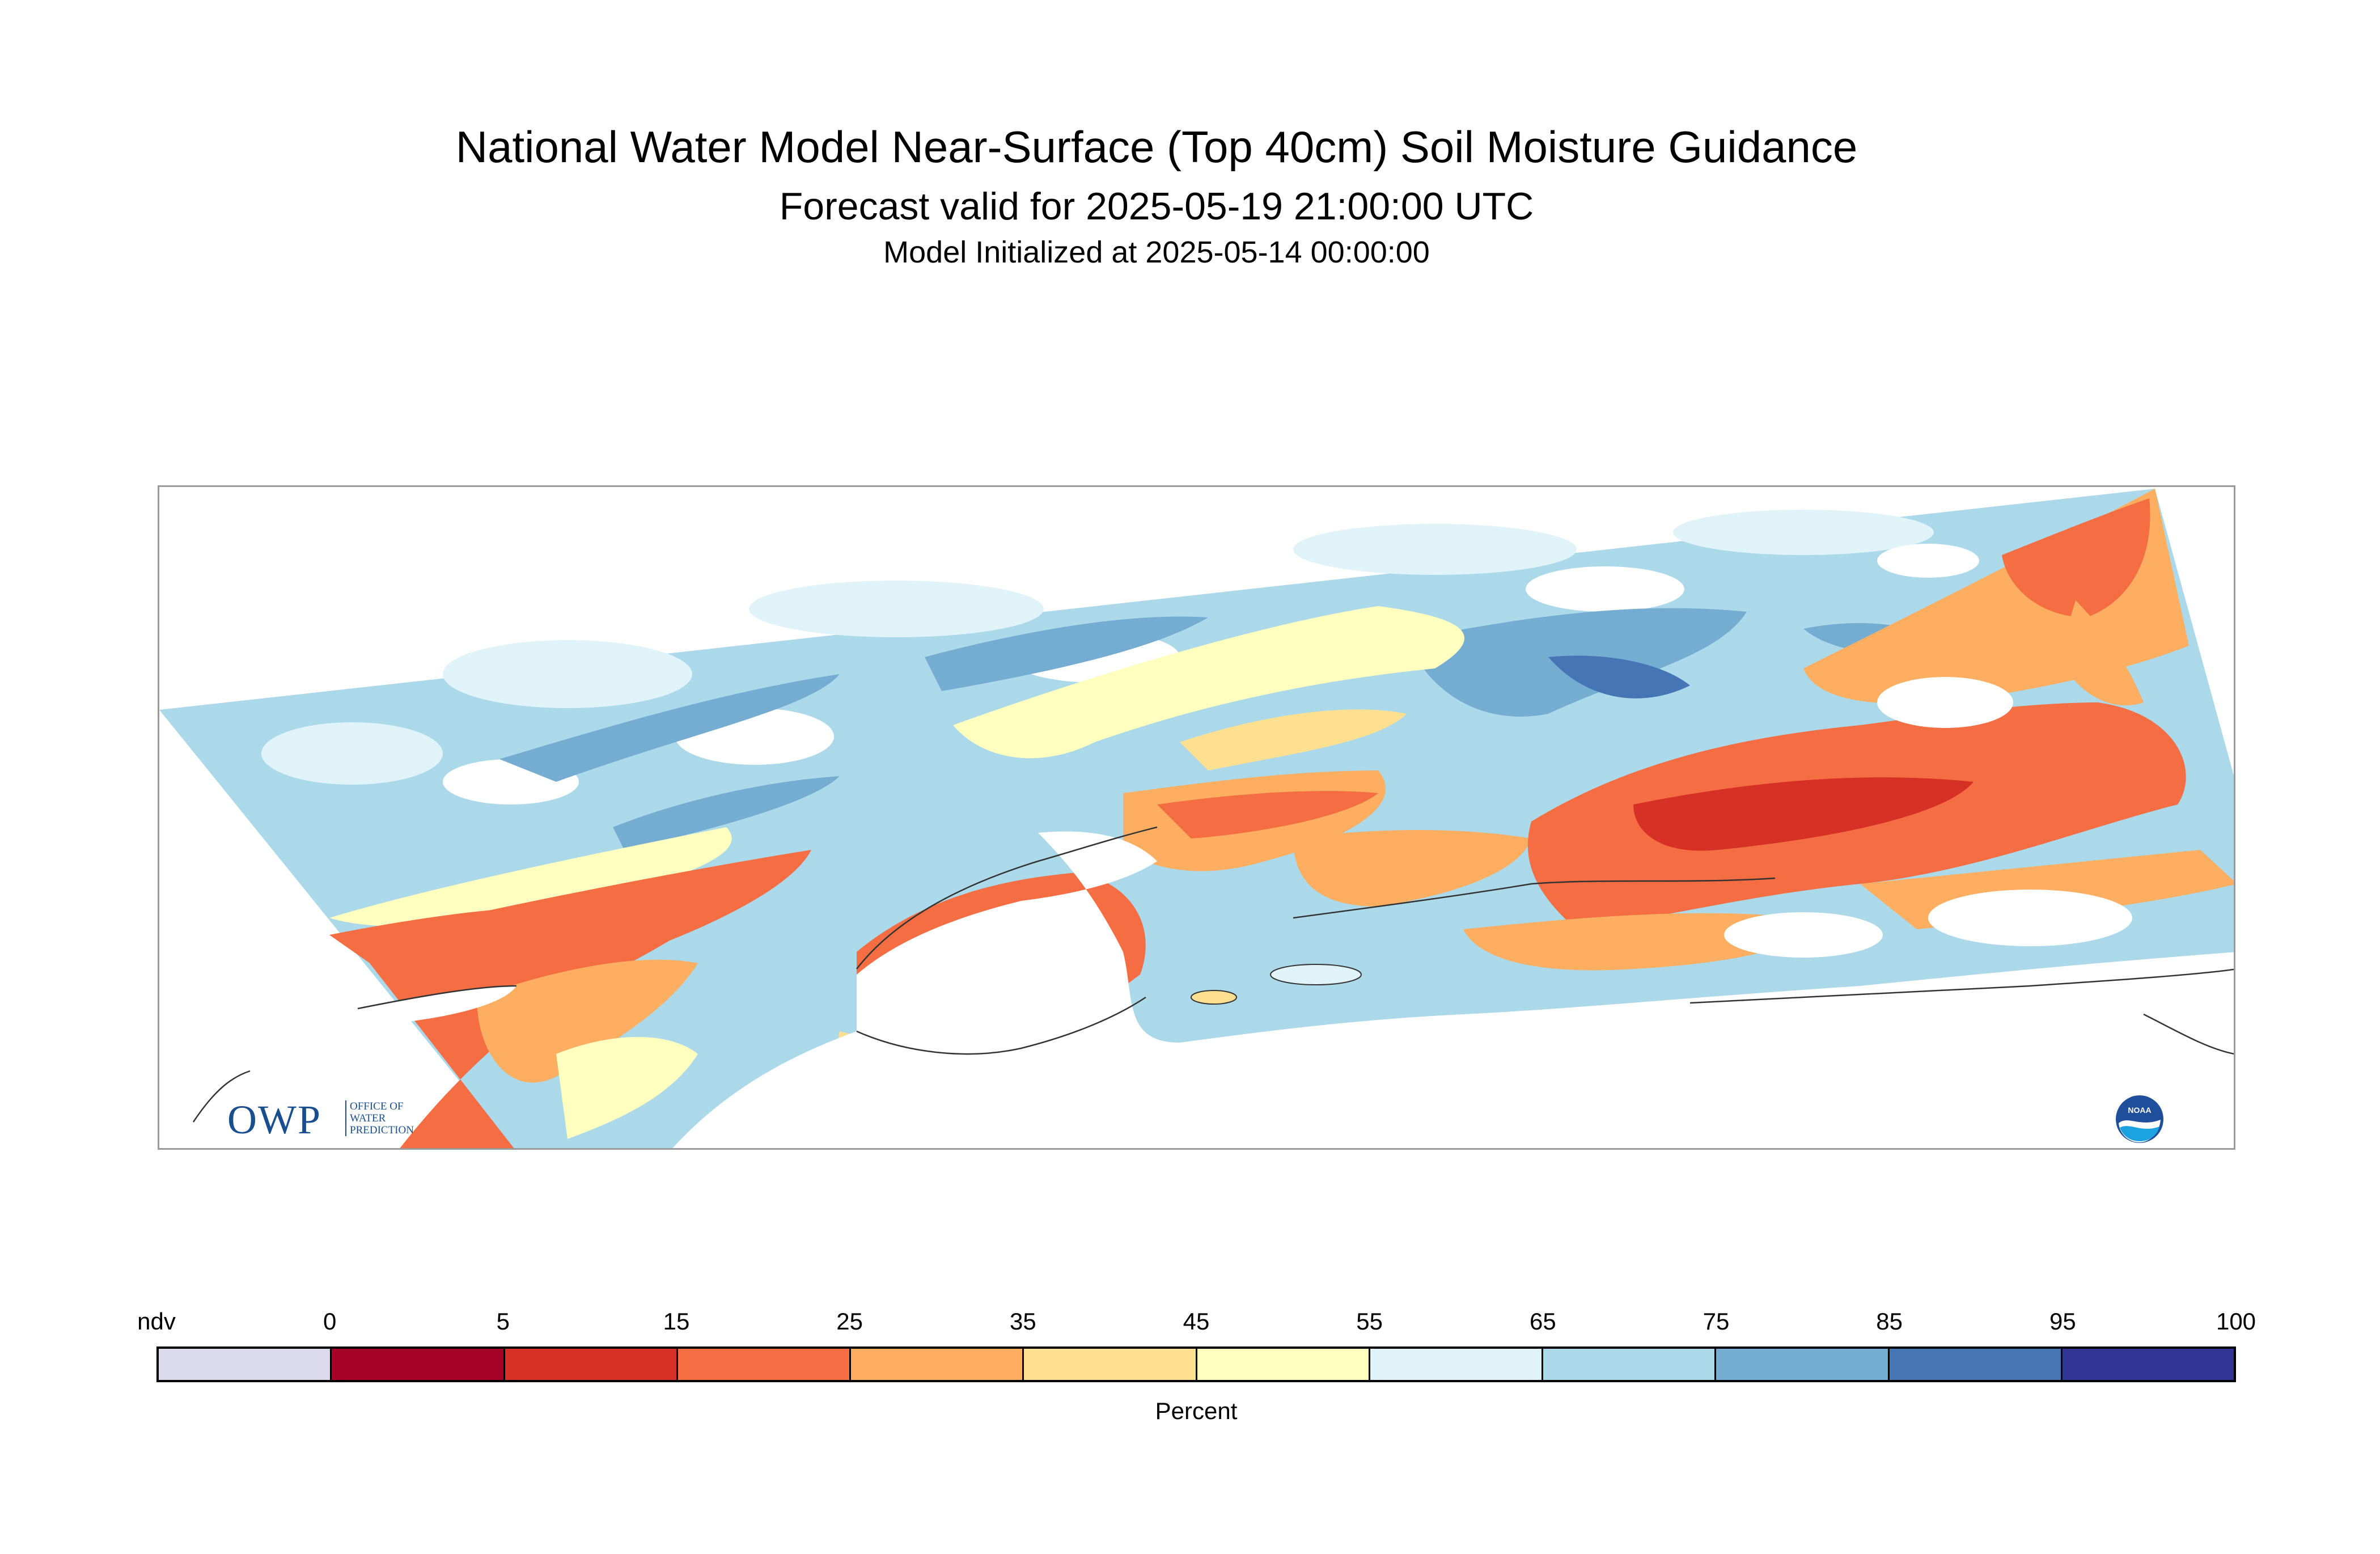 The image size is (2380, 1554). What do you see at coordinates (1716, 1321) in the screenshot?
I see `colorbar-tick-label: 75` at bounding box center [1716, 1321].